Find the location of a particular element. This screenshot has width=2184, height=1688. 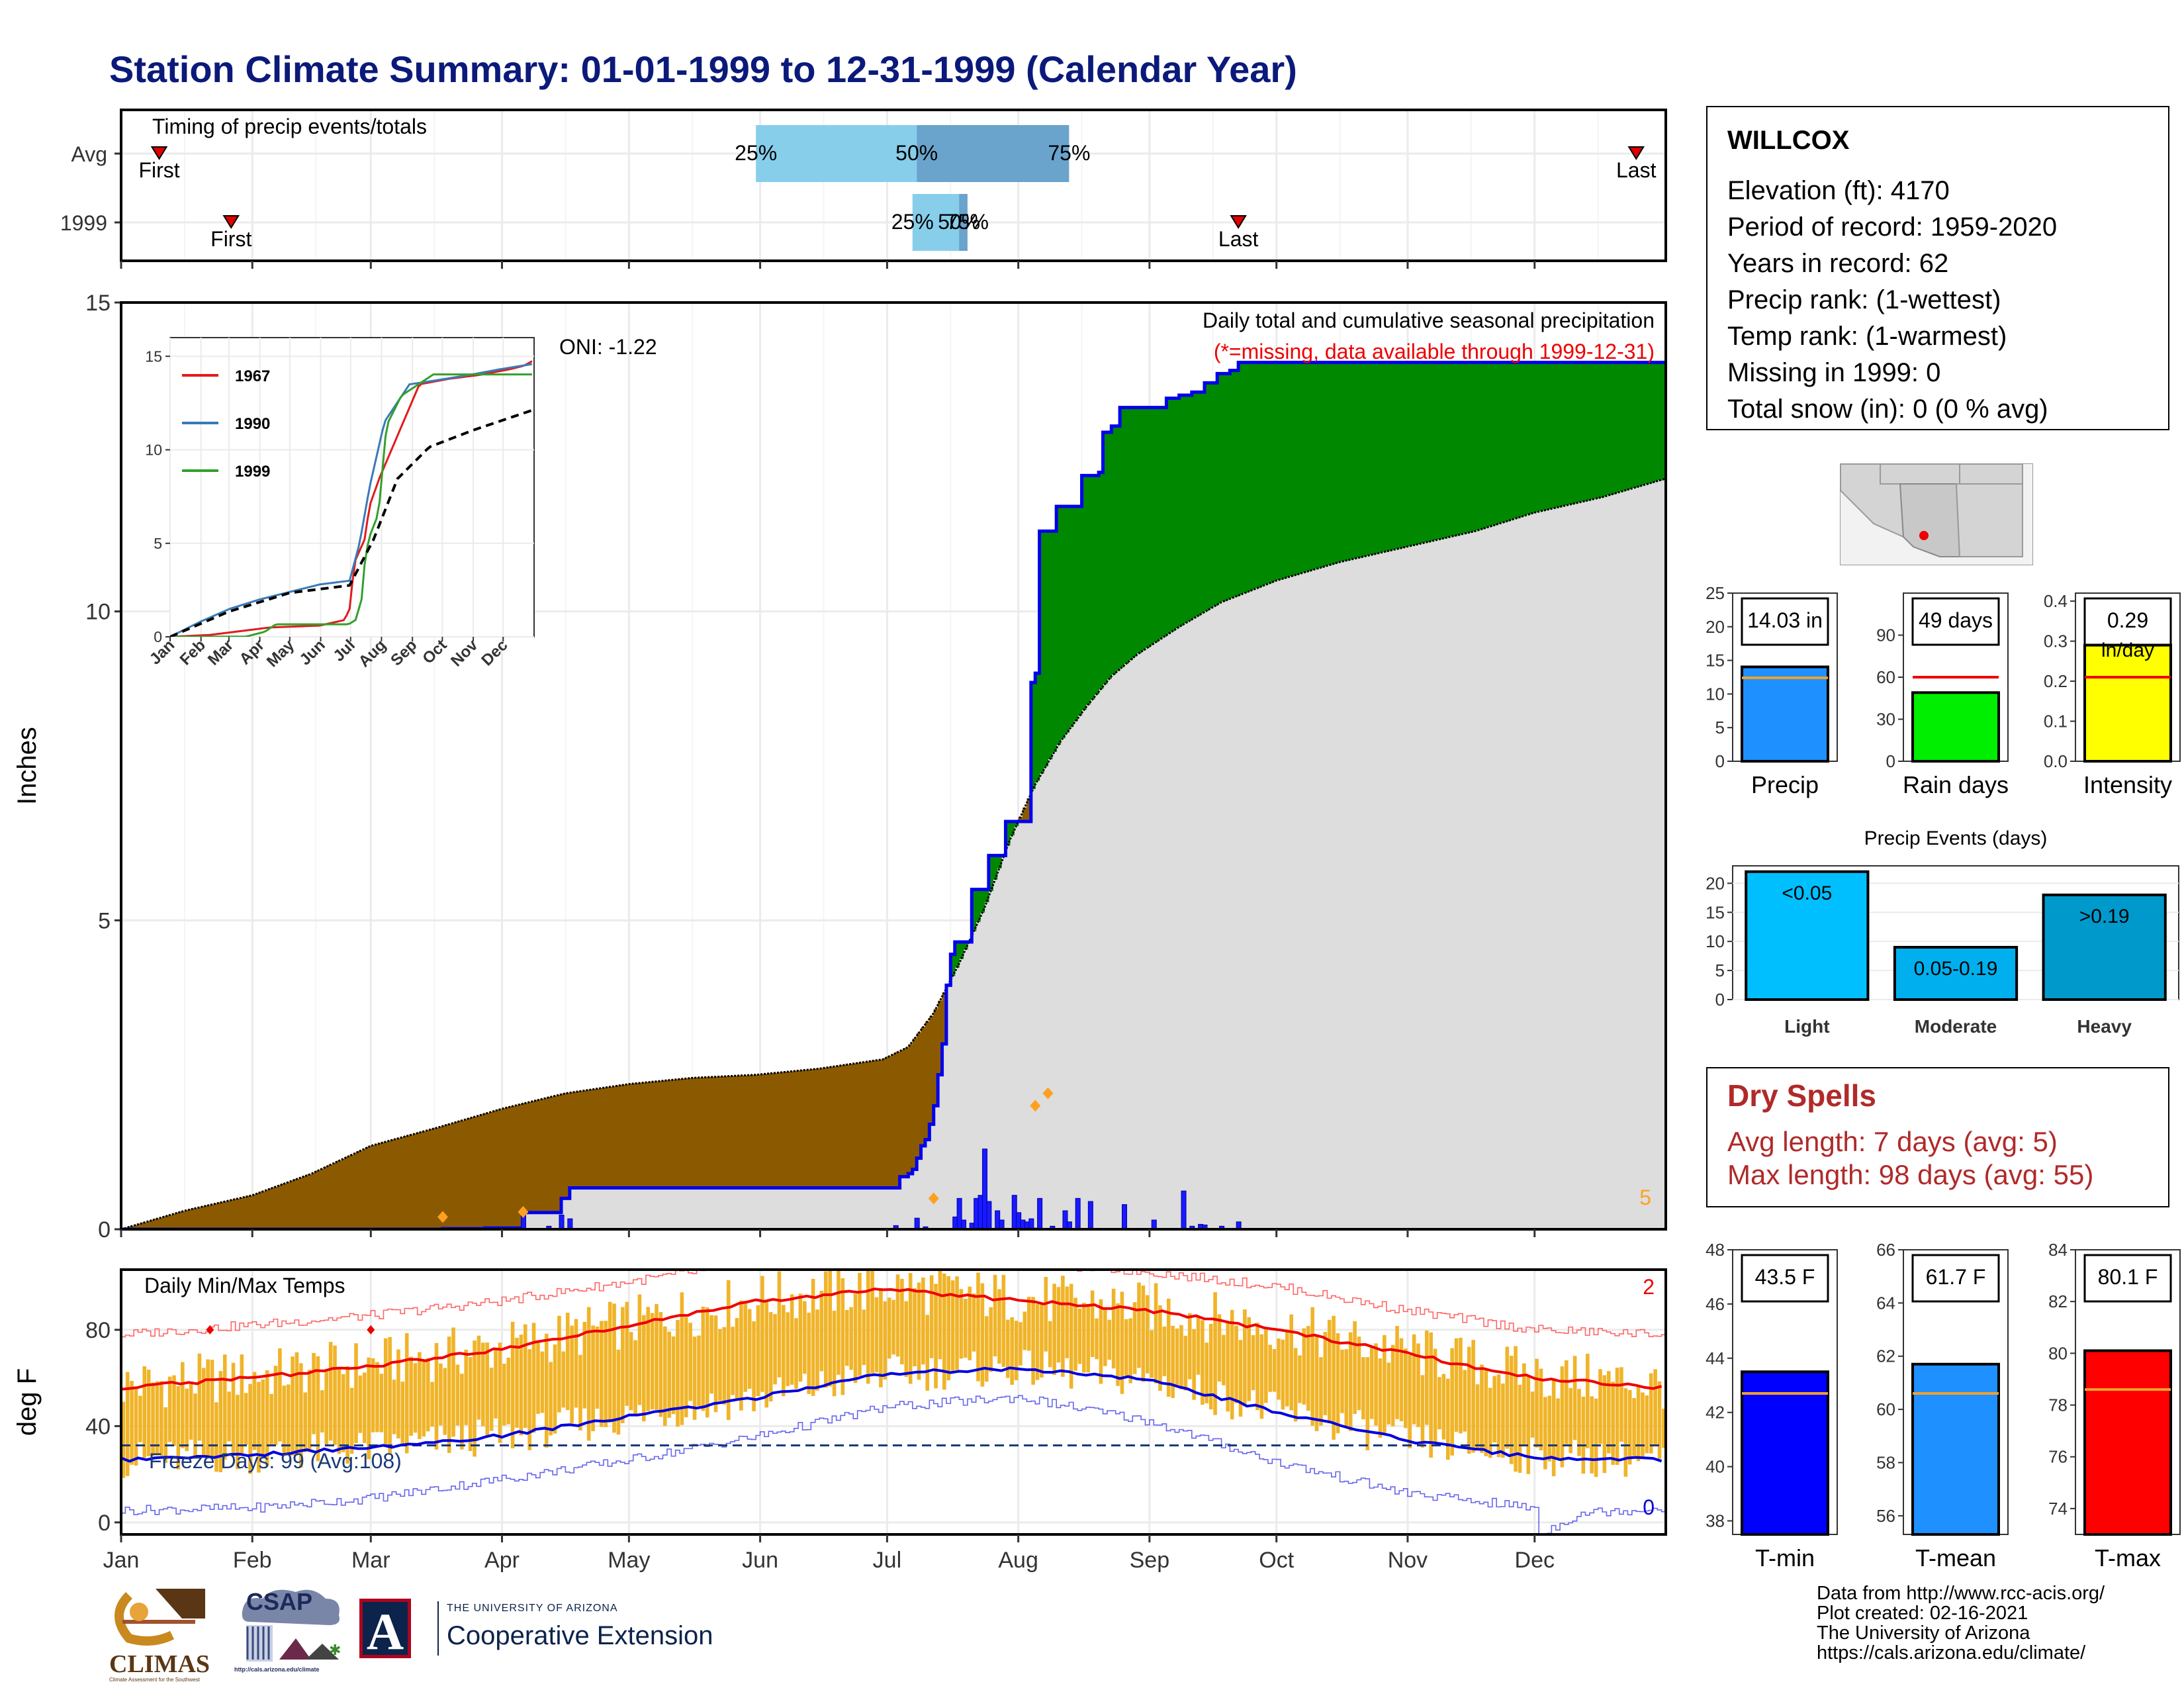

temps-panel-title: Daily Min/Max Temps is located at coordinates (245, 1285).